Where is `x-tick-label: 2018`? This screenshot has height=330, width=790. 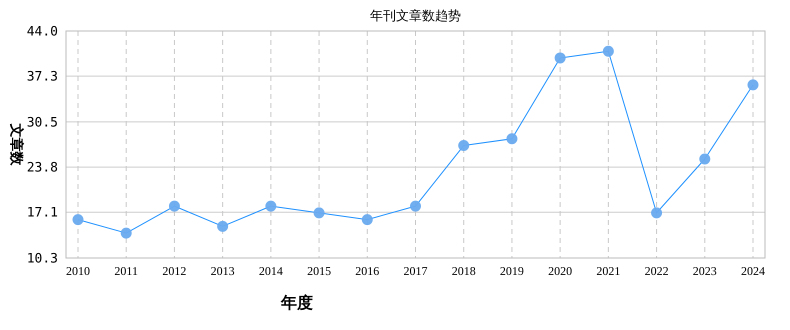
x-tick-label: 2018 is located at coordinates (464, 271).